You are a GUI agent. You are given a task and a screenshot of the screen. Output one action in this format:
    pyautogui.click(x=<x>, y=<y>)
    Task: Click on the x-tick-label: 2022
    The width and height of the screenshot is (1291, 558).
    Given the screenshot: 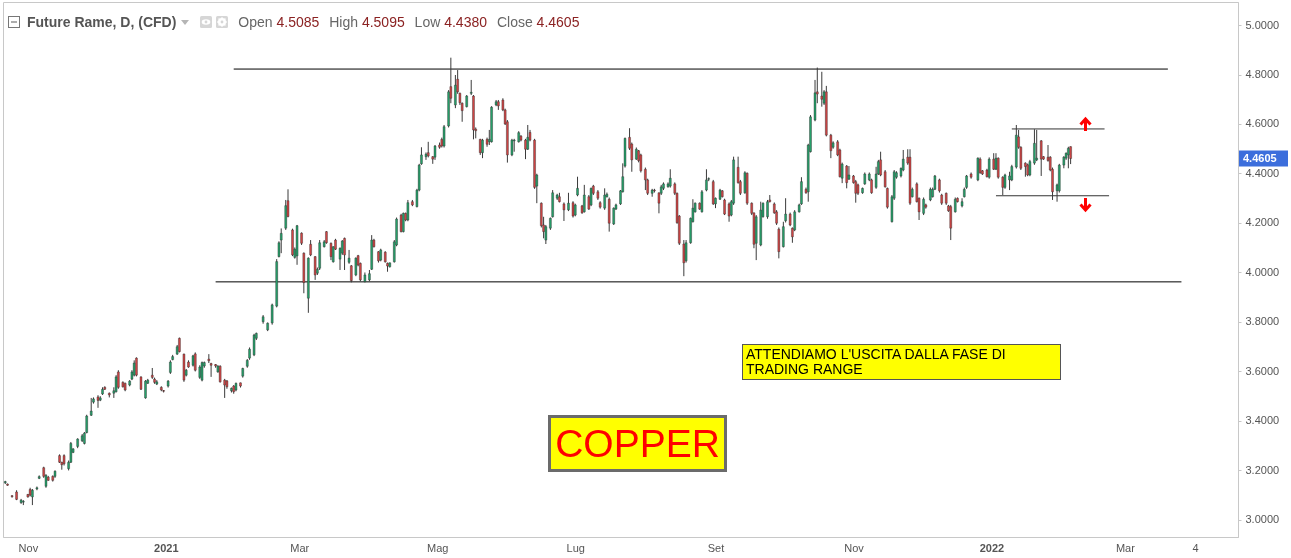 What is the action you would take?
    pyautogui.click(x=992, y=547)
    